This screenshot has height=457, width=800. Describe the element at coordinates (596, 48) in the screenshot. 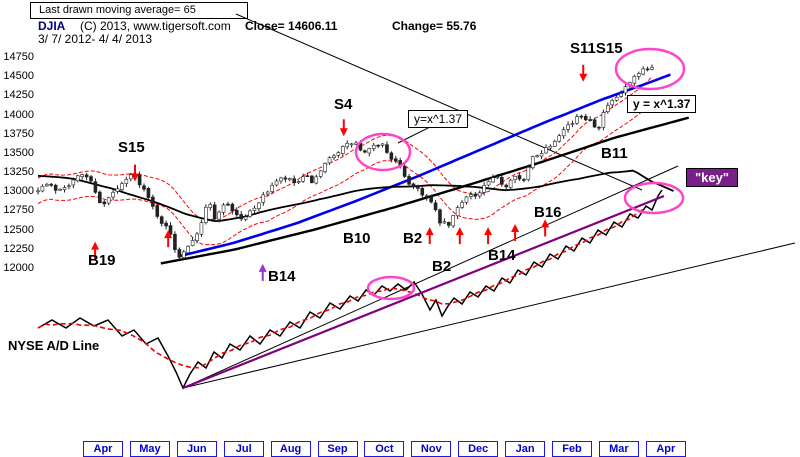

I see `signal-label-s11s15: S11S15` at that location.